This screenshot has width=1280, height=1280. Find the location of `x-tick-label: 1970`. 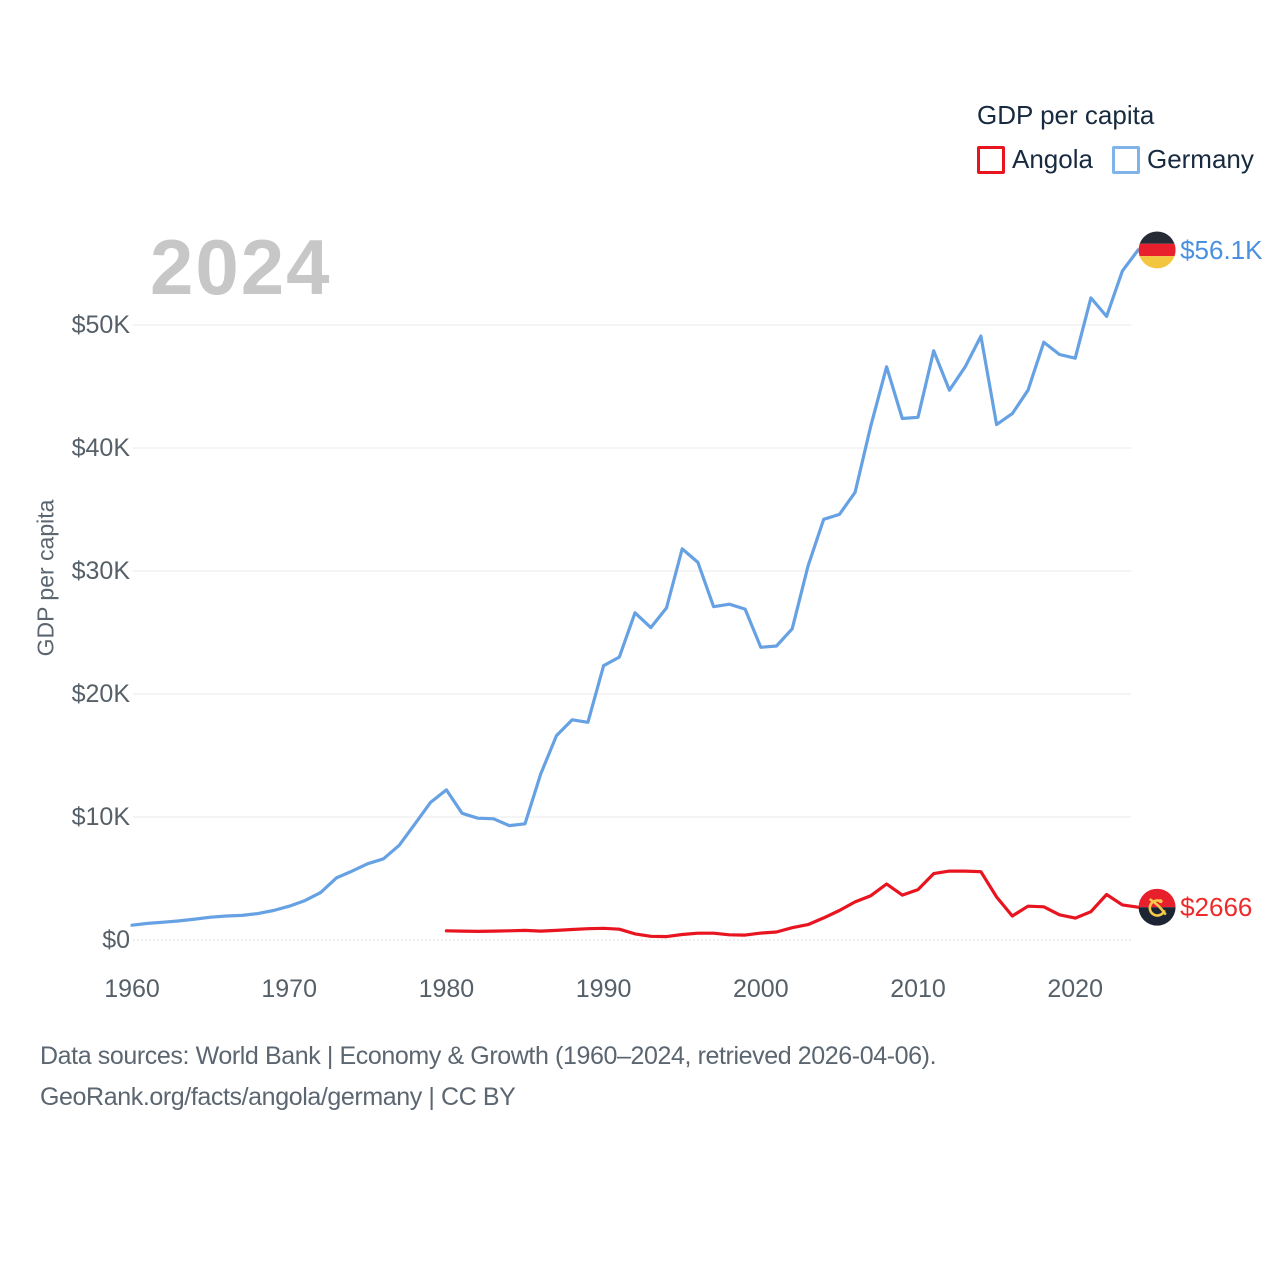

x-tick-label: 1970 is located at coordinates (289, 989).